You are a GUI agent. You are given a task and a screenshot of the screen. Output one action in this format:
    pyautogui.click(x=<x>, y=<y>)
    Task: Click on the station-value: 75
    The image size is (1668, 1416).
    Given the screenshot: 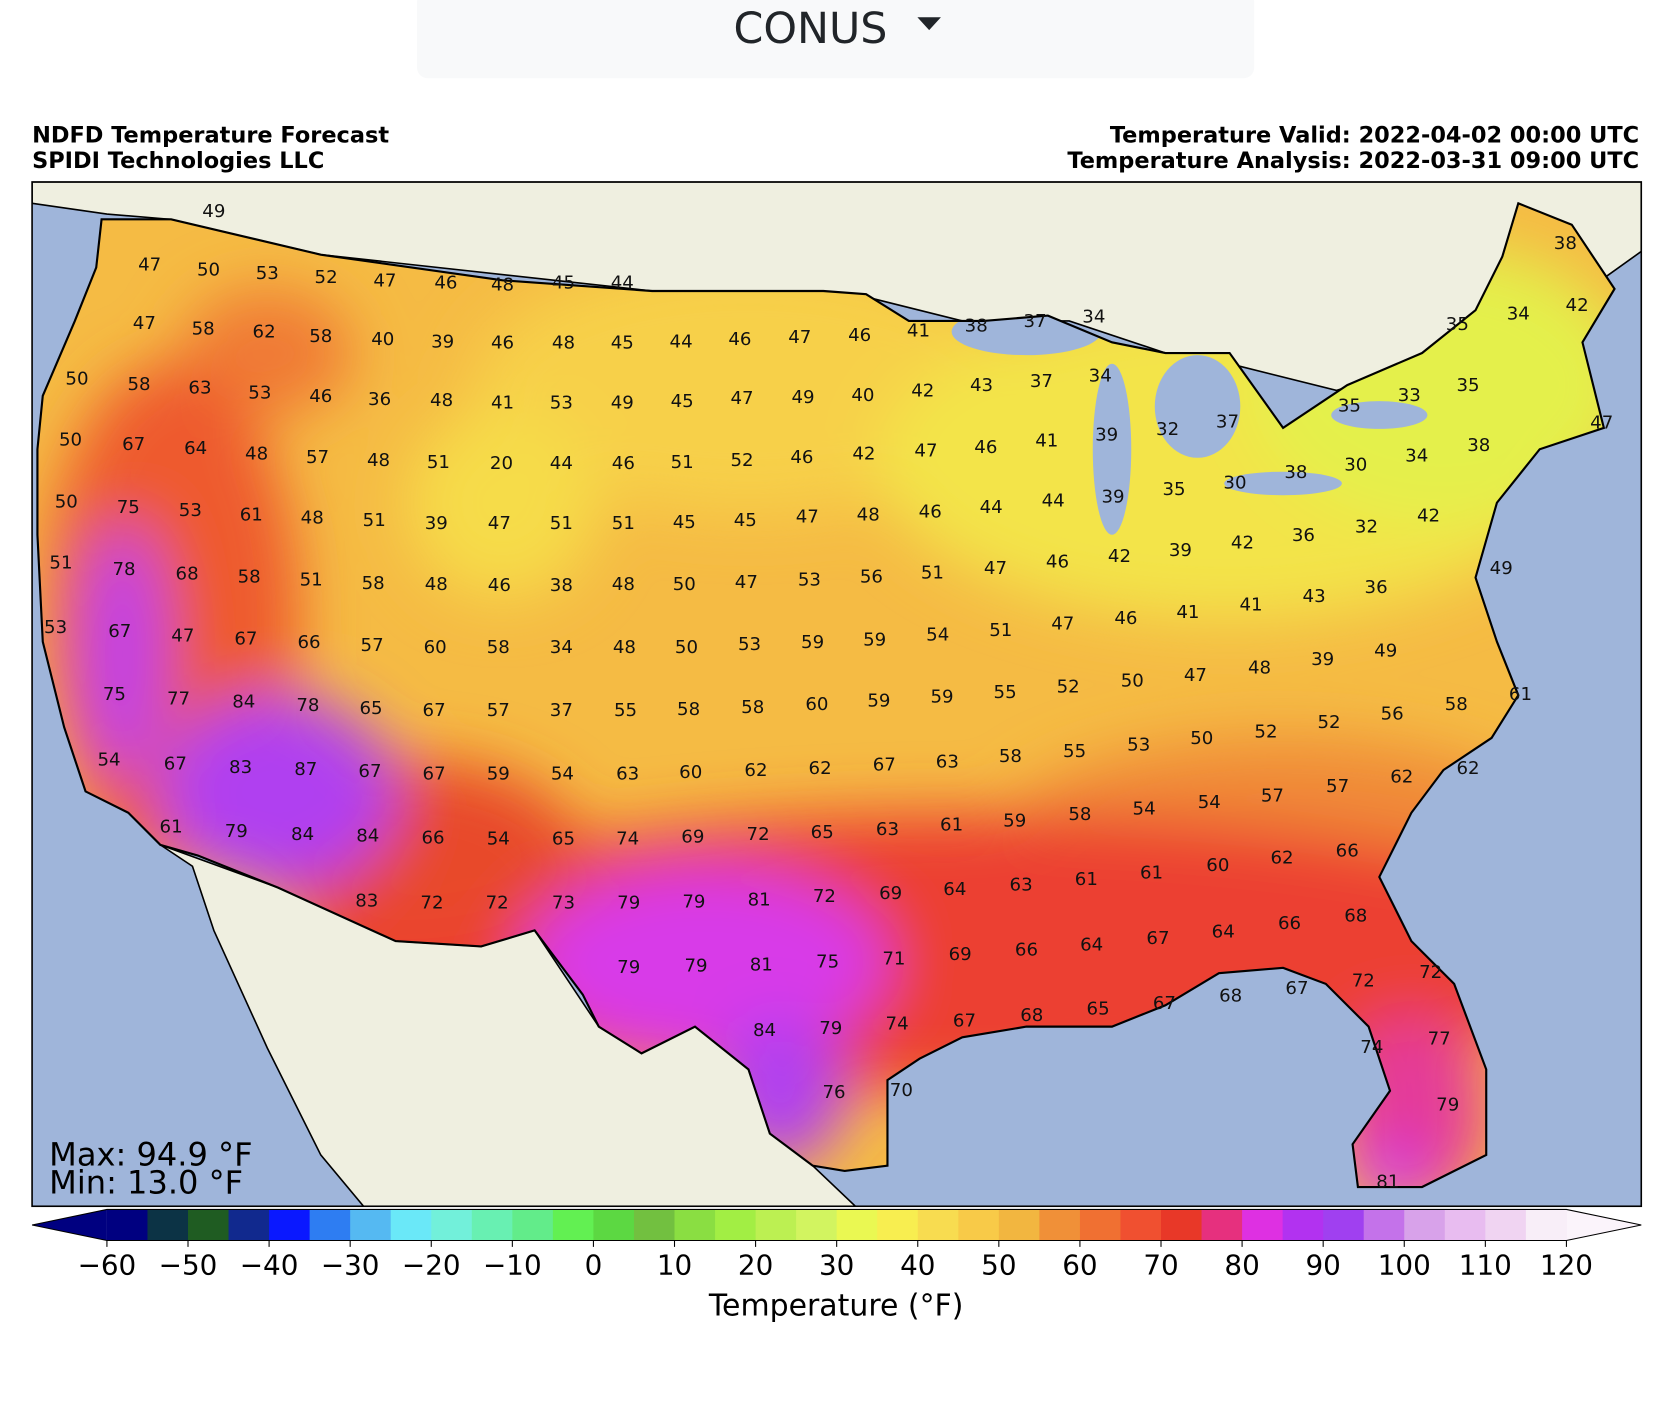 What is the action you would take?
    pyautogui.click(x=114, y=694)
    